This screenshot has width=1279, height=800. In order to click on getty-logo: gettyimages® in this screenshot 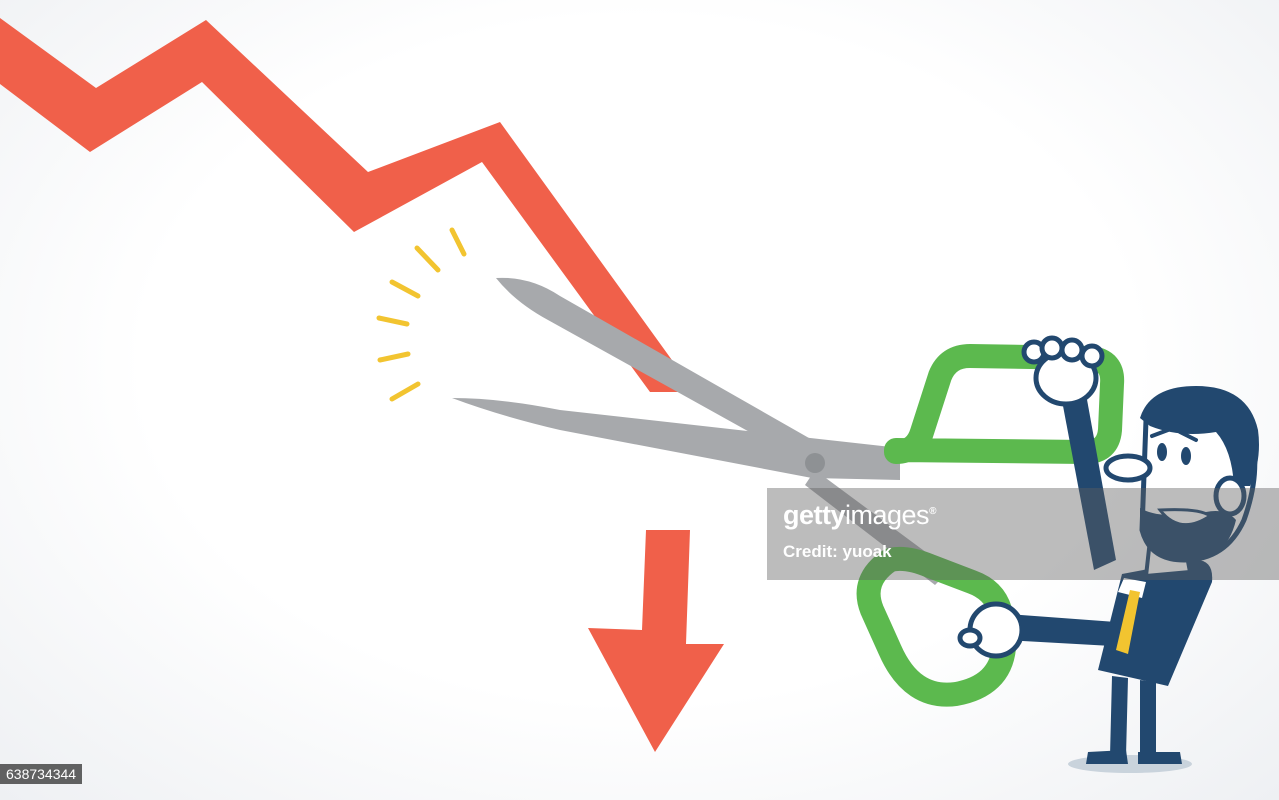, I will do `click(859, 515)`.